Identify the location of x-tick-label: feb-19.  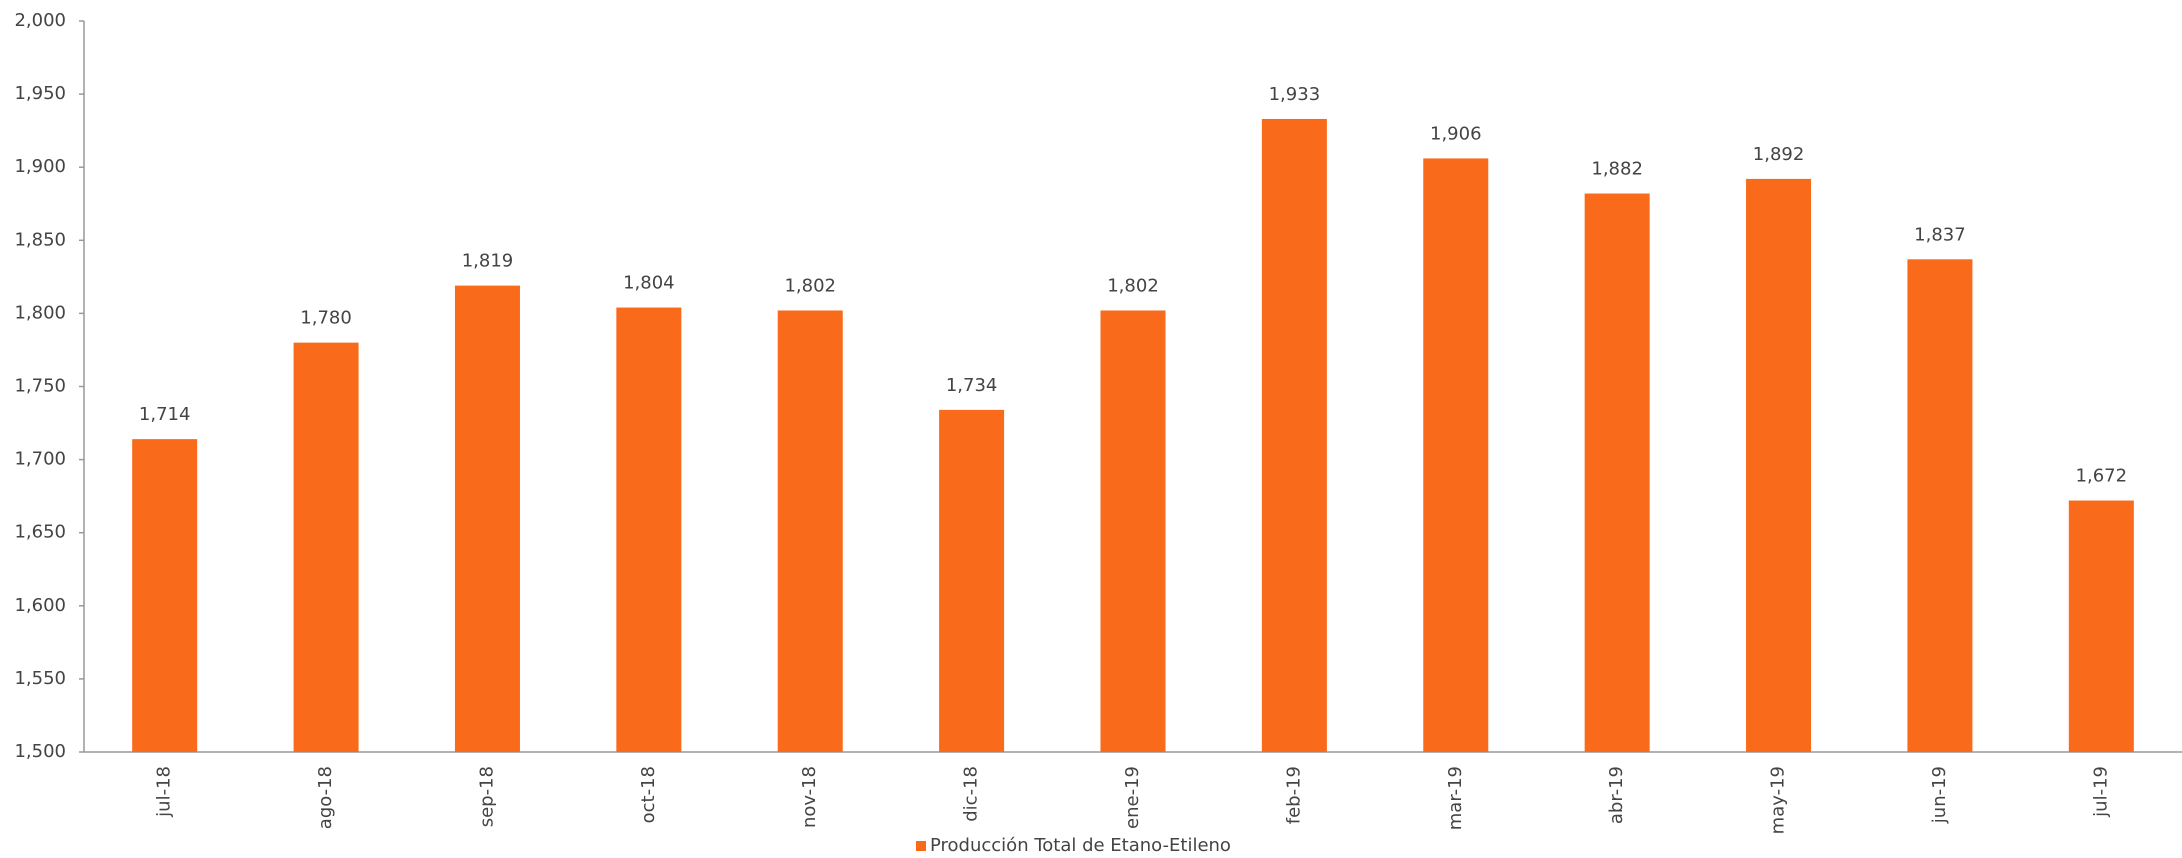
(1293, 795).